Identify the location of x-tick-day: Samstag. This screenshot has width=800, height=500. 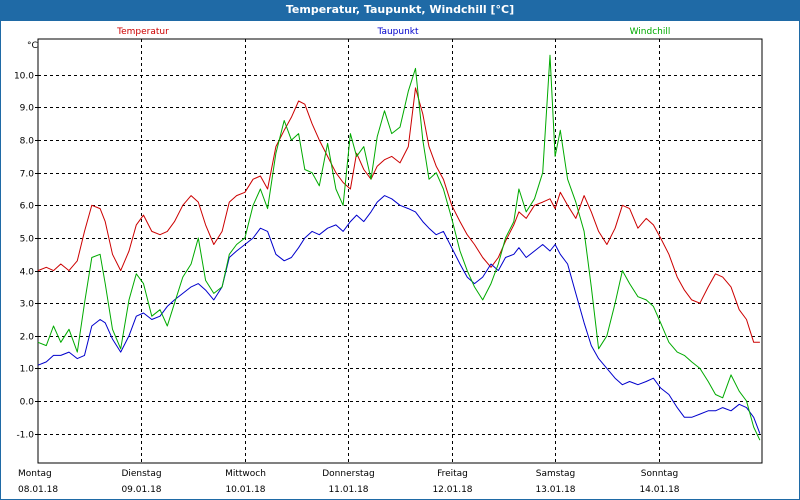
(555, 474).